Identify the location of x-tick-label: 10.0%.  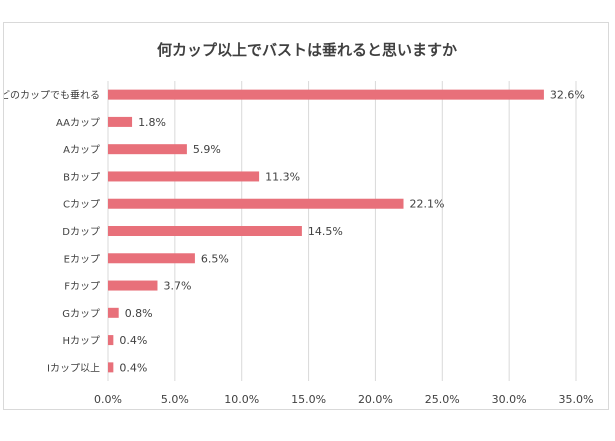
(241, 399).